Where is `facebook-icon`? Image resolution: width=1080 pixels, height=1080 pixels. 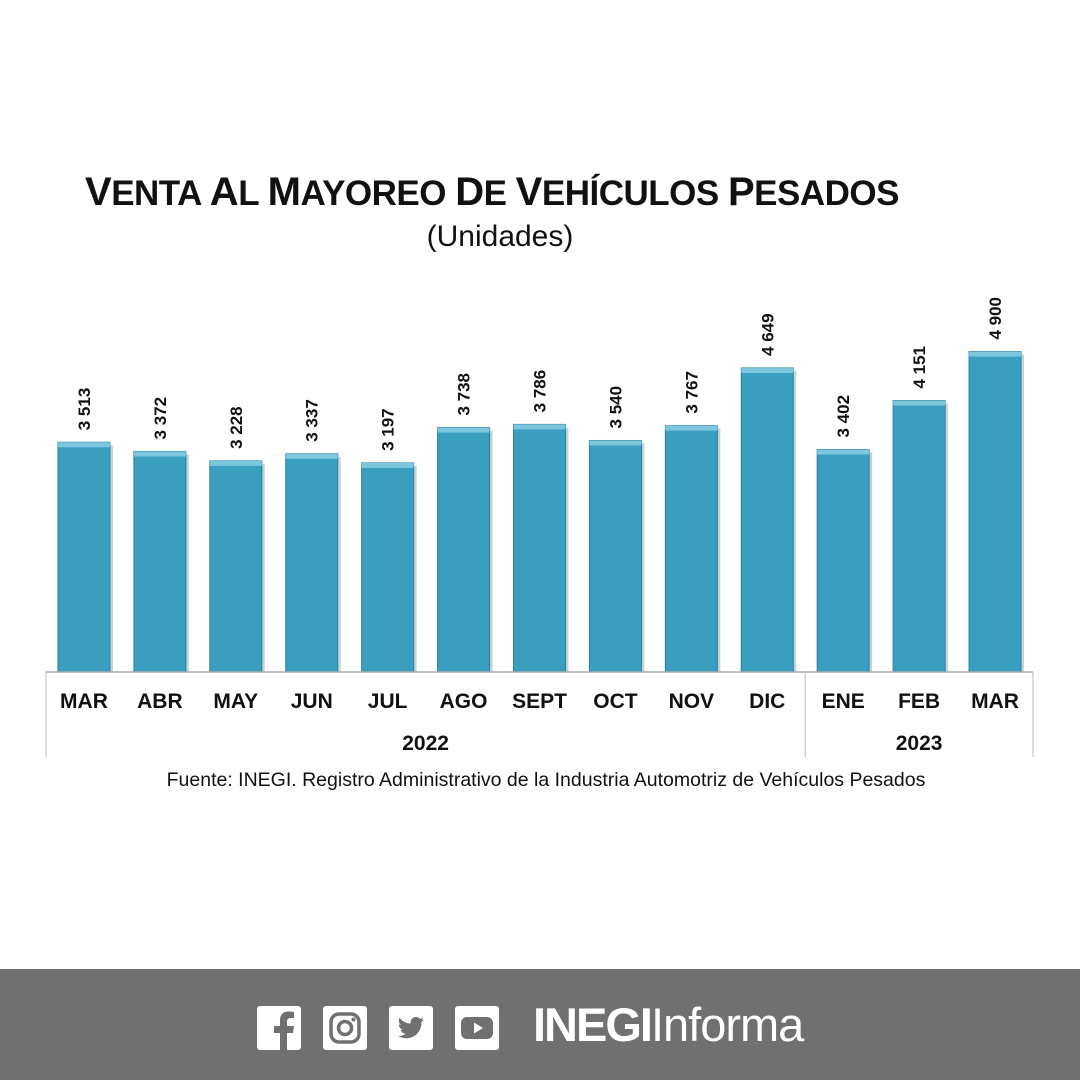
facebook-icon is located at coordinates (279, 1028).